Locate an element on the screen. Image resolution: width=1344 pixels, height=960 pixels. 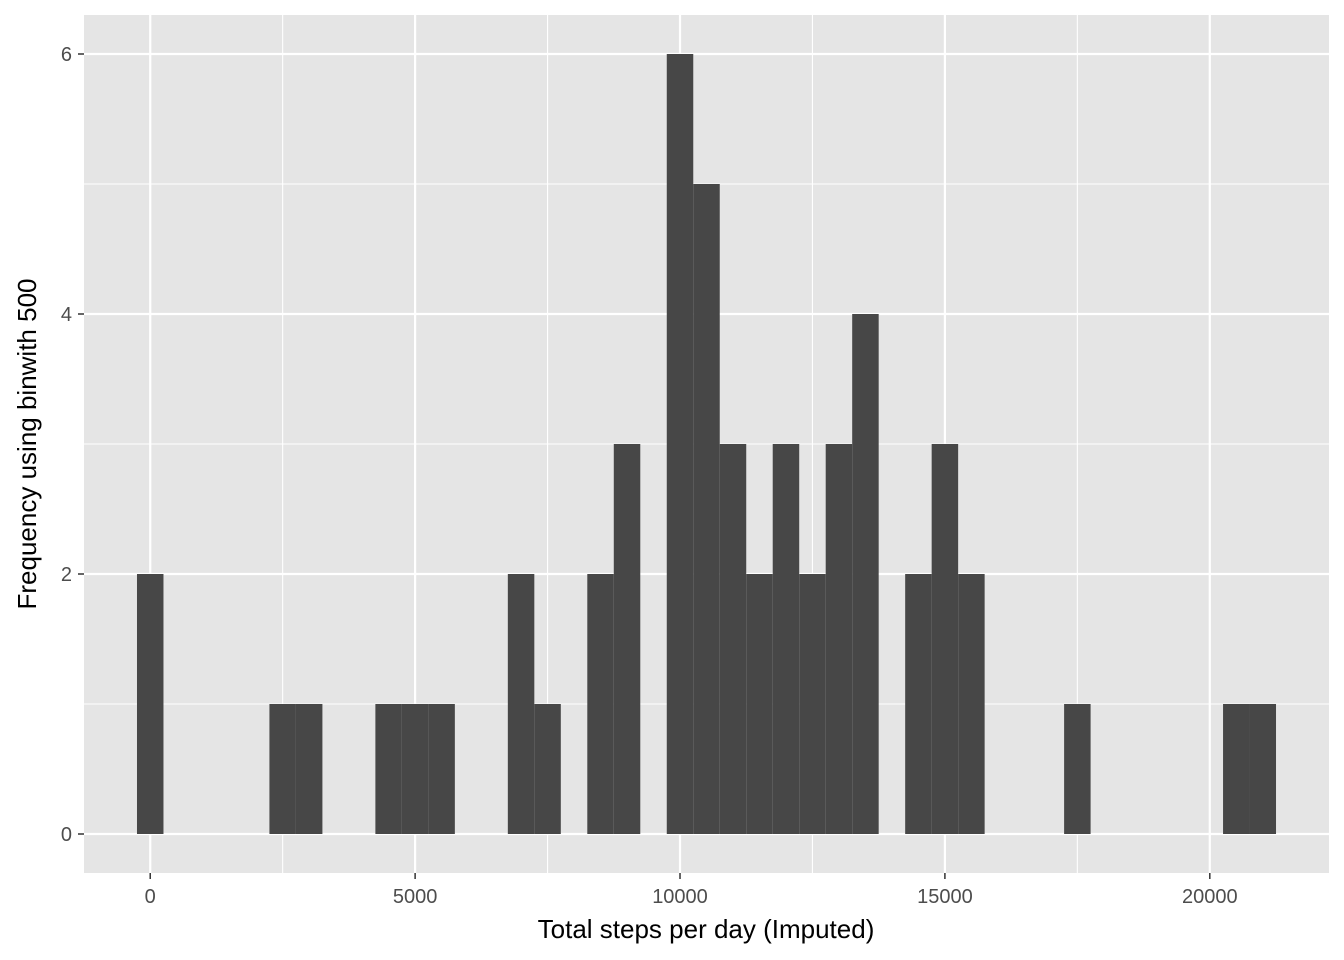
x-tick-label: 20000 is located at coordinates (1210, 897).